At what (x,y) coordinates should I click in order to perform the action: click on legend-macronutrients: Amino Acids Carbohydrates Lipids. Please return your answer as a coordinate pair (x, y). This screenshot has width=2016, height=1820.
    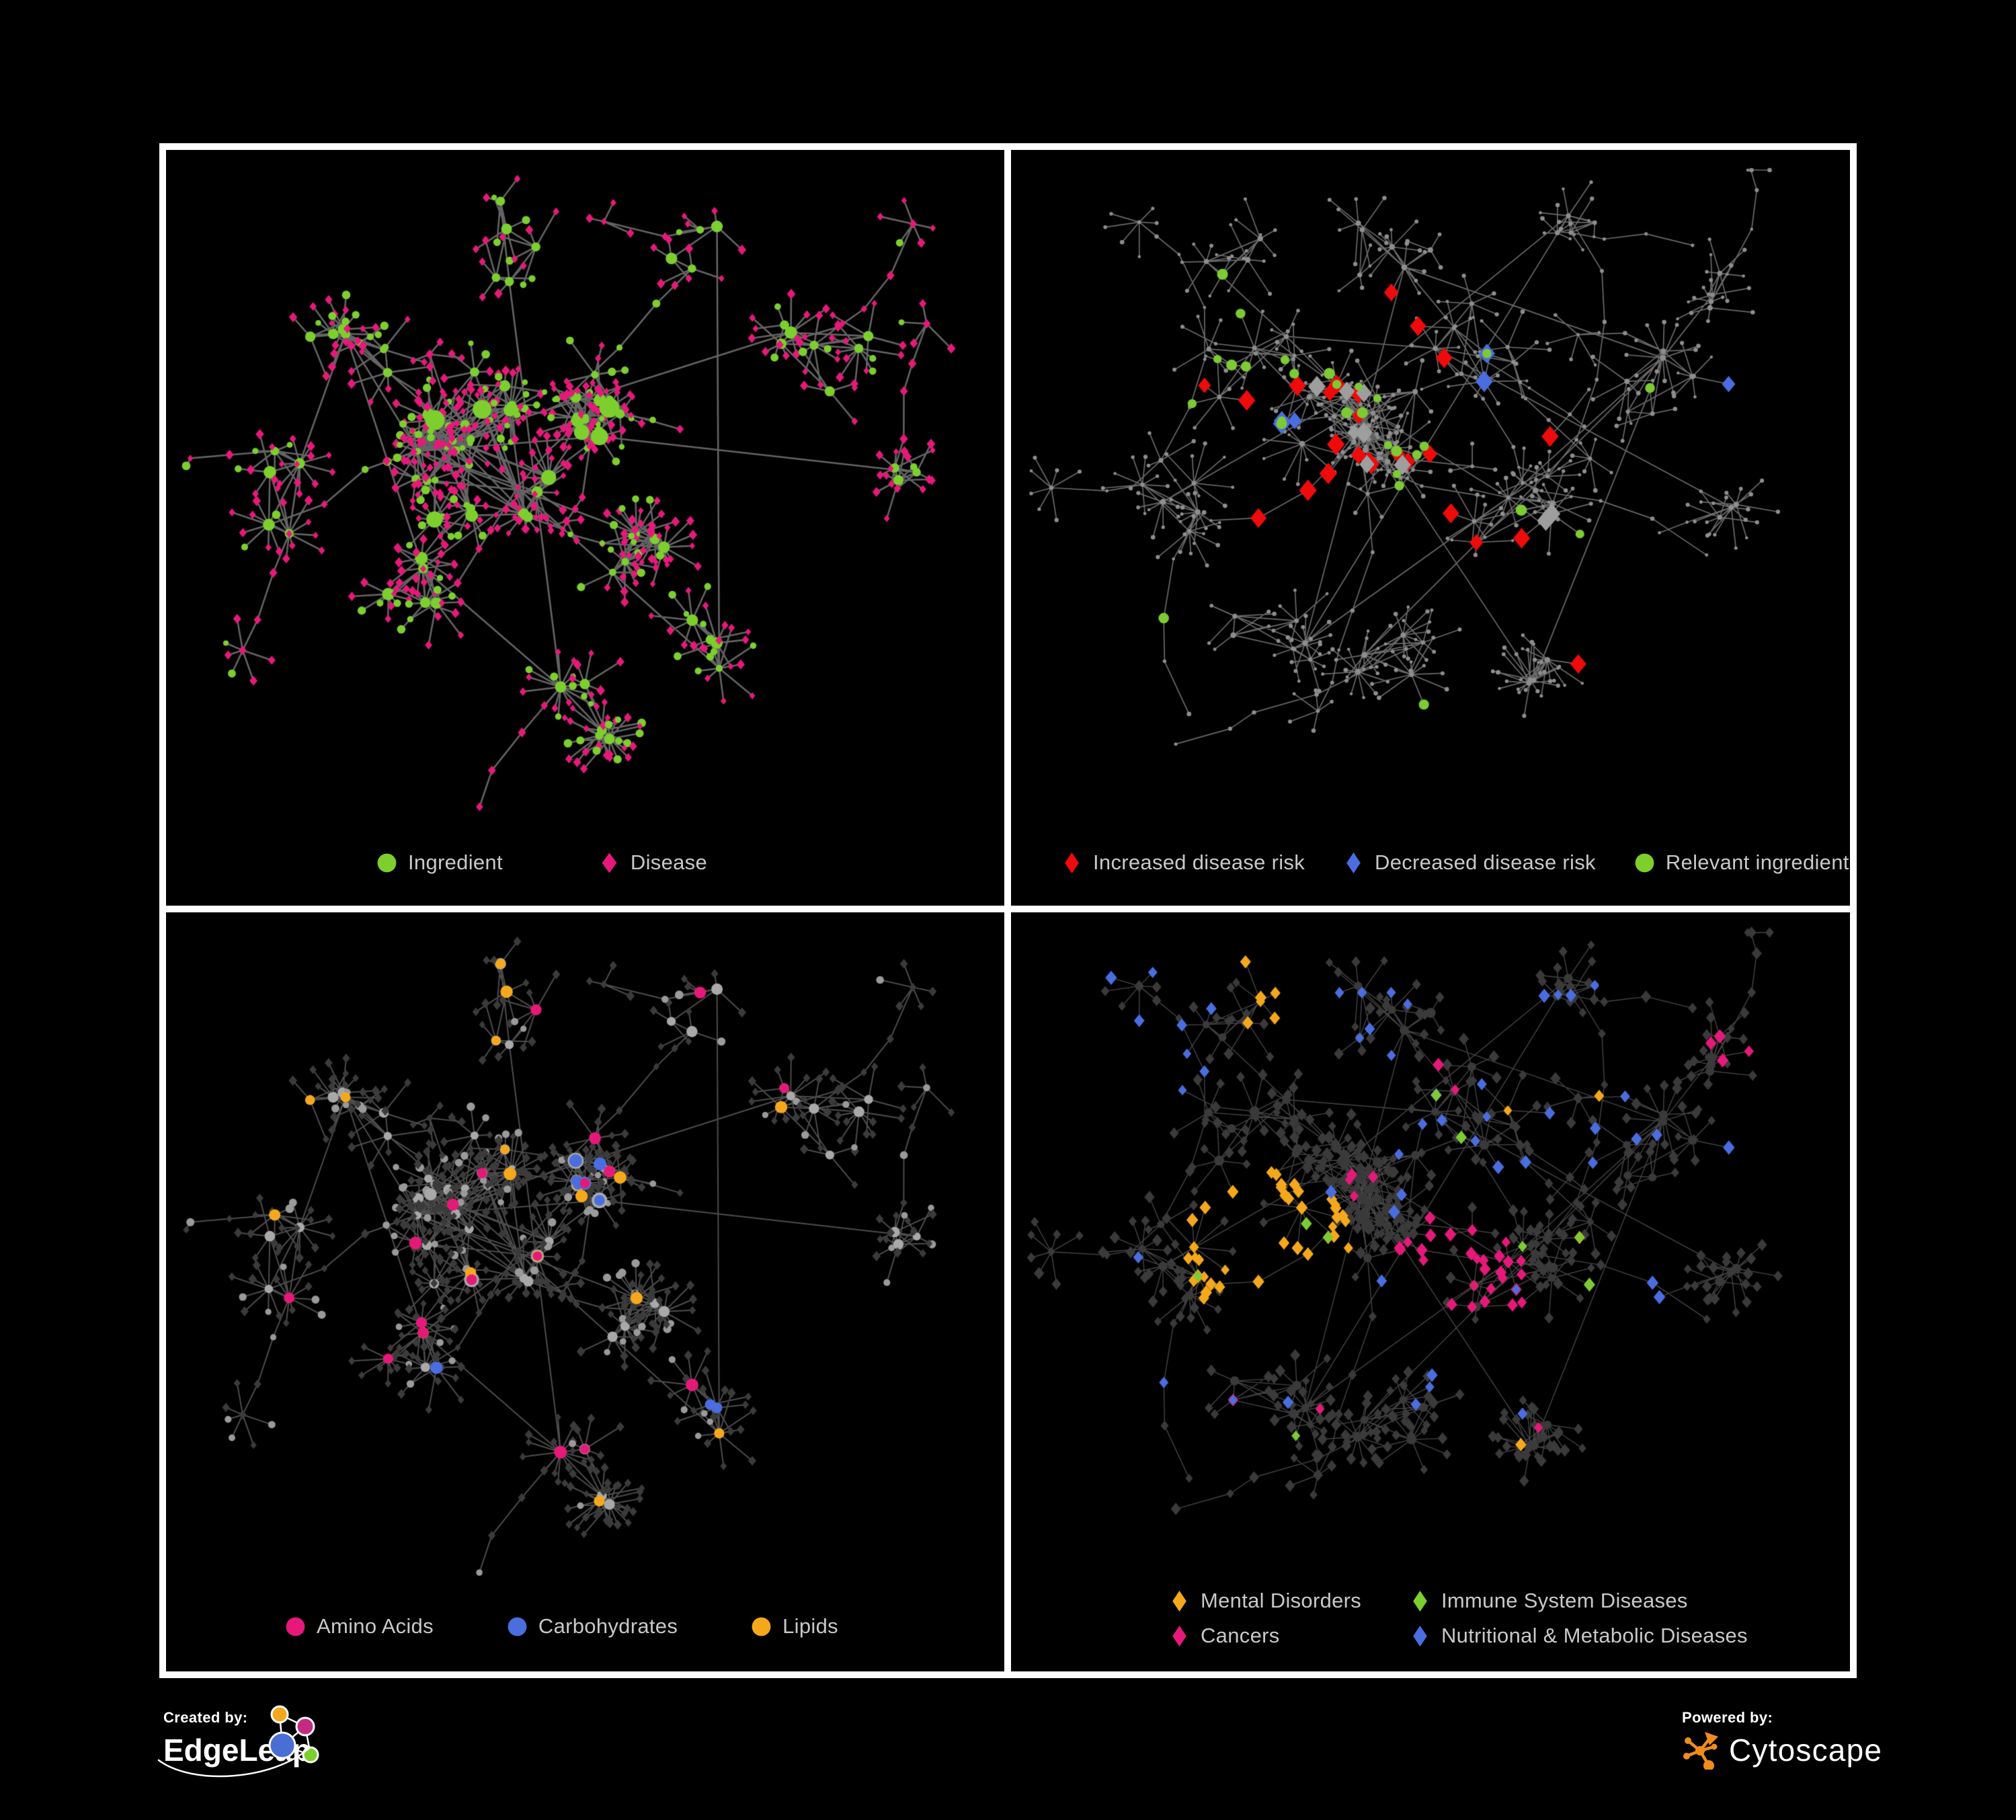
    Looking at the image, I should click on (561, 1626).